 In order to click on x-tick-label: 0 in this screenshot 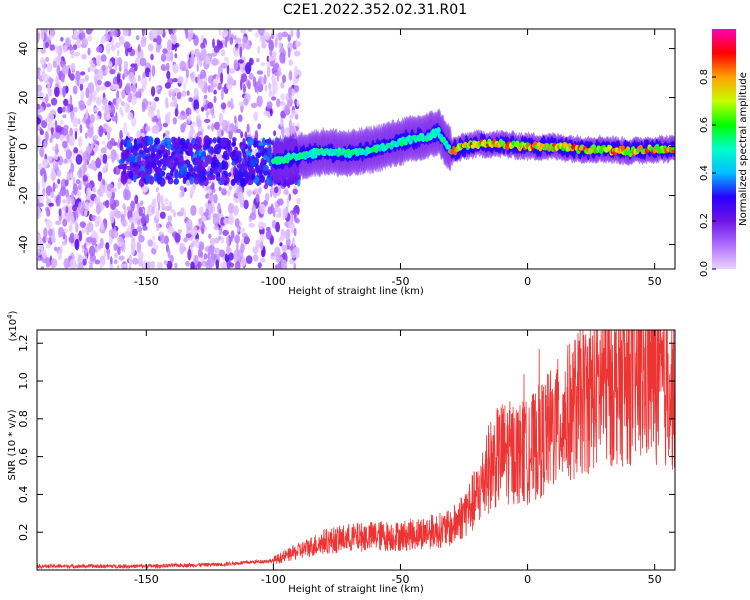, I will do `click(527, 579)`.